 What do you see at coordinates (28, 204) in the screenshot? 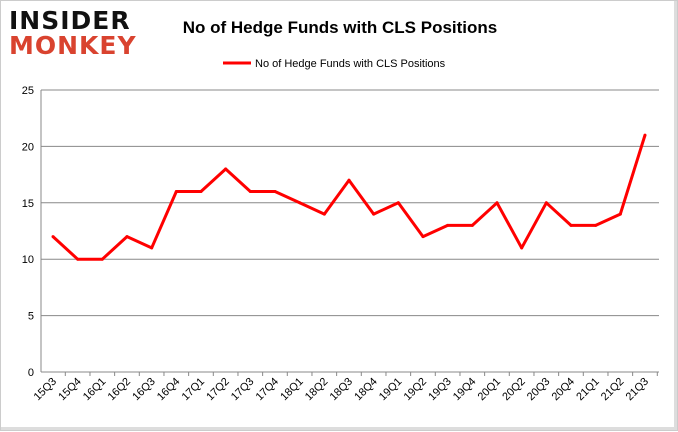
I see `y-tick-label: 15` at bounding box center [28, 204].